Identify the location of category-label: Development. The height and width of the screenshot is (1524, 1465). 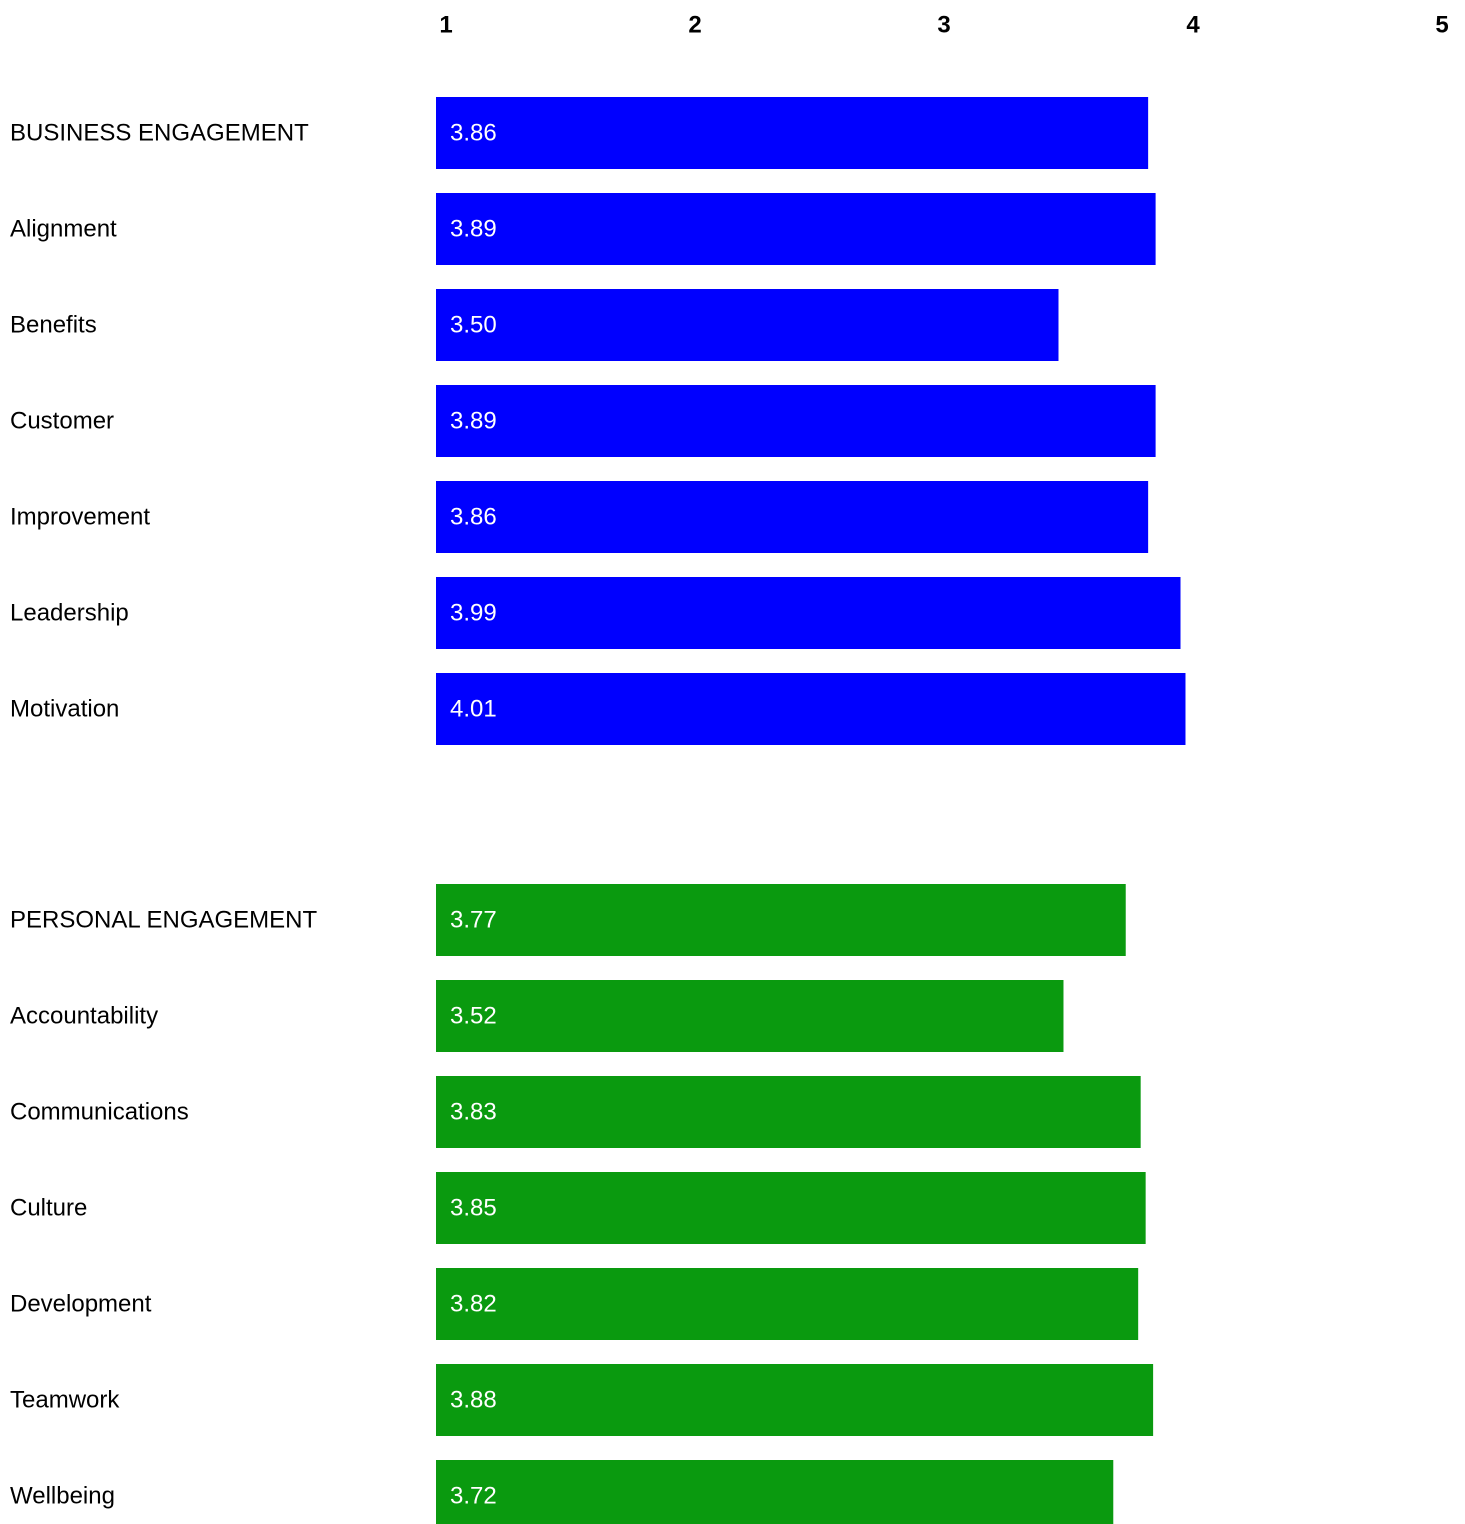
(81, 1304).